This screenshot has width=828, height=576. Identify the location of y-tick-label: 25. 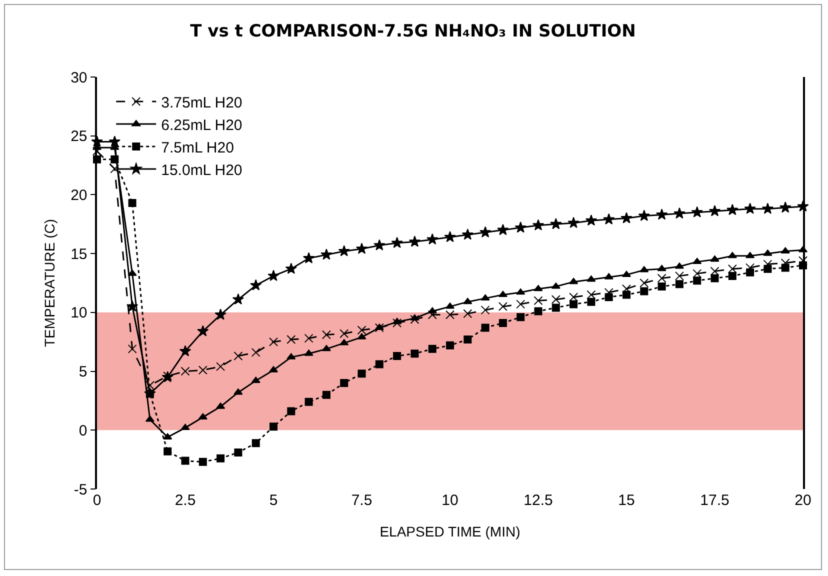
(79, 137).